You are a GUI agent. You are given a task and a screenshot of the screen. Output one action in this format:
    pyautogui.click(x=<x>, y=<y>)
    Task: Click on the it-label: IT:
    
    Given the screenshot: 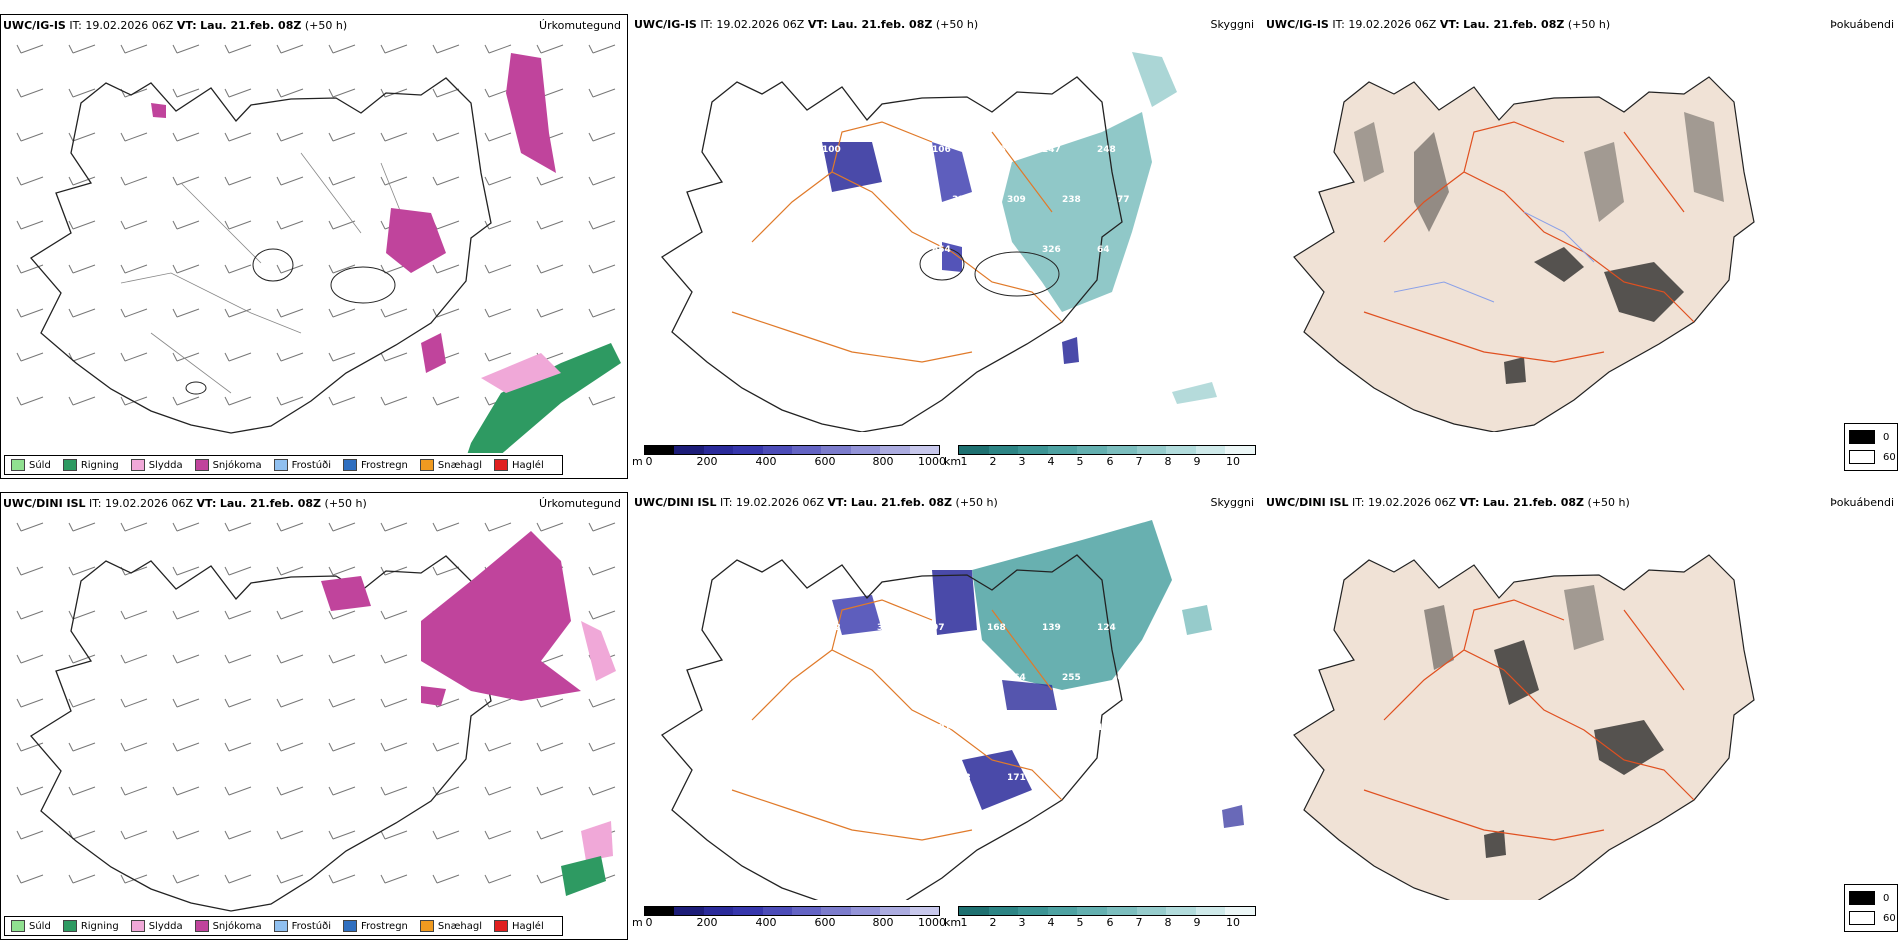 What is the action you would take?
    pyautogui.click(x=75, y=25)
    